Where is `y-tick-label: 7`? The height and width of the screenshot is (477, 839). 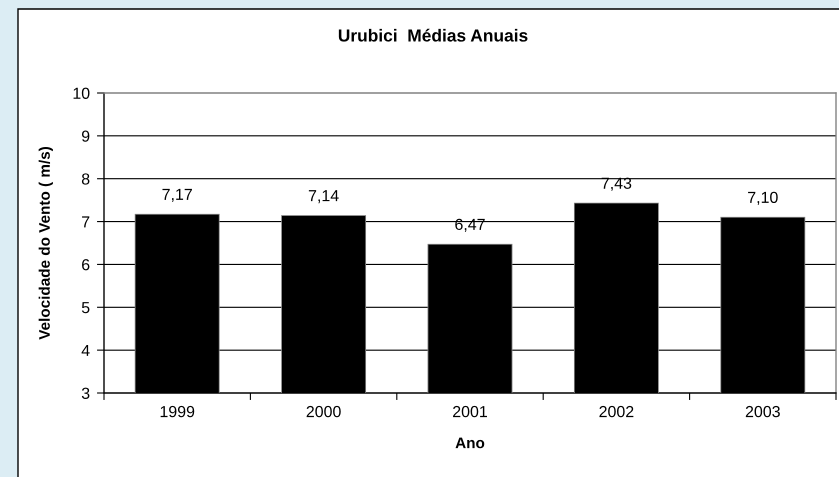
y-tick-label: 7 is located at coordinates (86, 222).